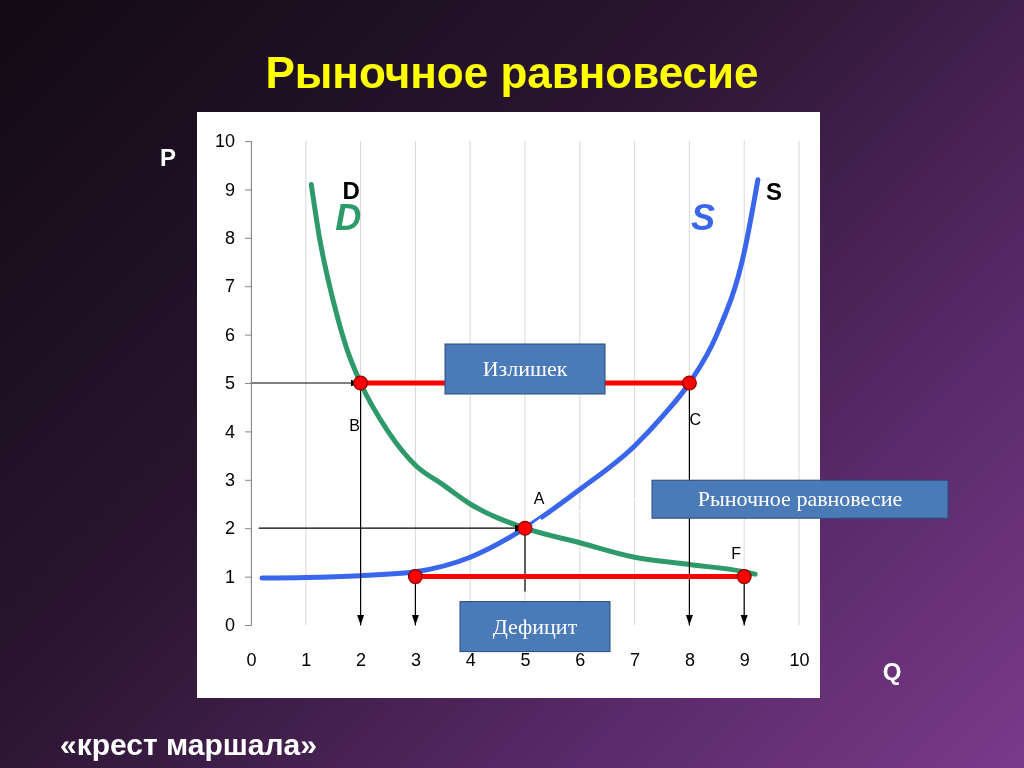 The image size is (1024, 768). Describe the element at coordinates (229, 383) in the screenshot. I see `y-tick-label: 5` at that location.